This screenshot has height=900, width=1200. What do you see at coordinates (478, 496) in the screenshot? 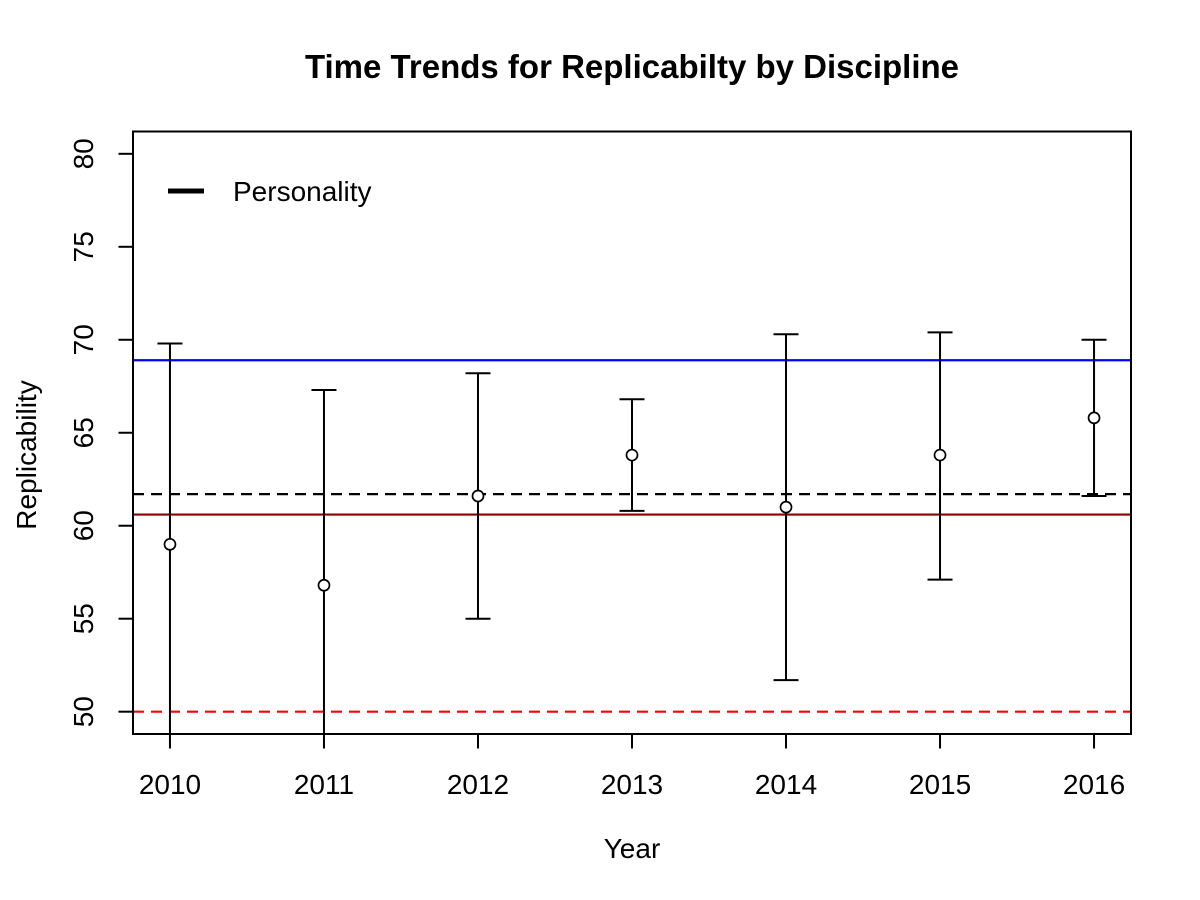
I see `data-point-2012` at bounding box center [478, 496].